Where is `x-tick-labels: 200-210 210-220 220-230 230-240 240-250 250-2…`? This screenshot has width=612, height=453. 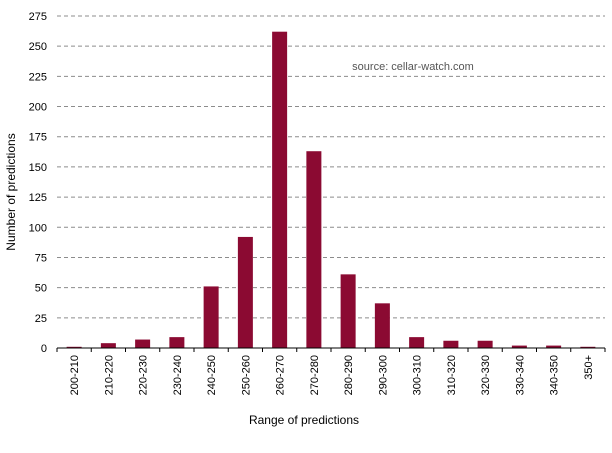
x-tick-labels: 200-210 210-220 220-230 230-240 240-250 250-2… is located at coordinates (331, 371).